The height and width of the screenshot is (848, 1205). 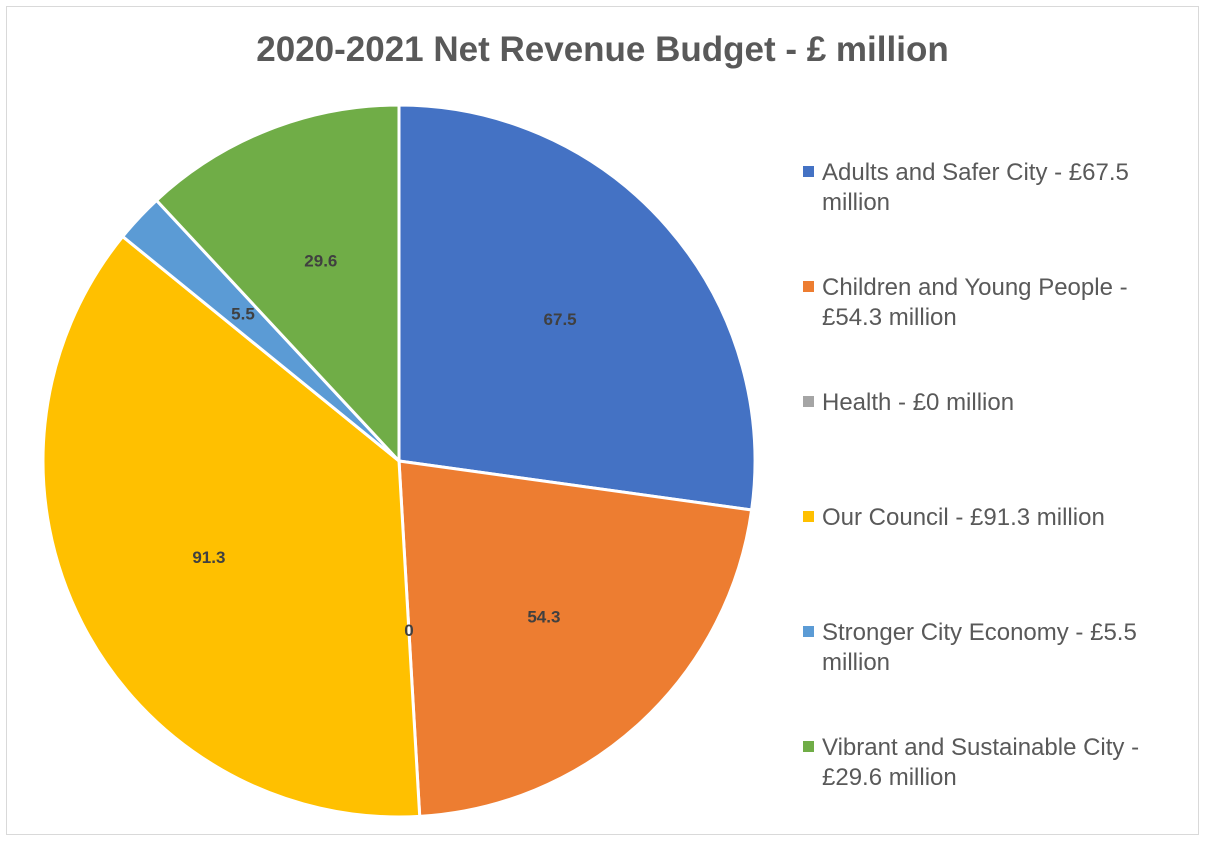 I want to click on pie-slice-vibrant-and-sustainable-city, so click(x=278, y=283).